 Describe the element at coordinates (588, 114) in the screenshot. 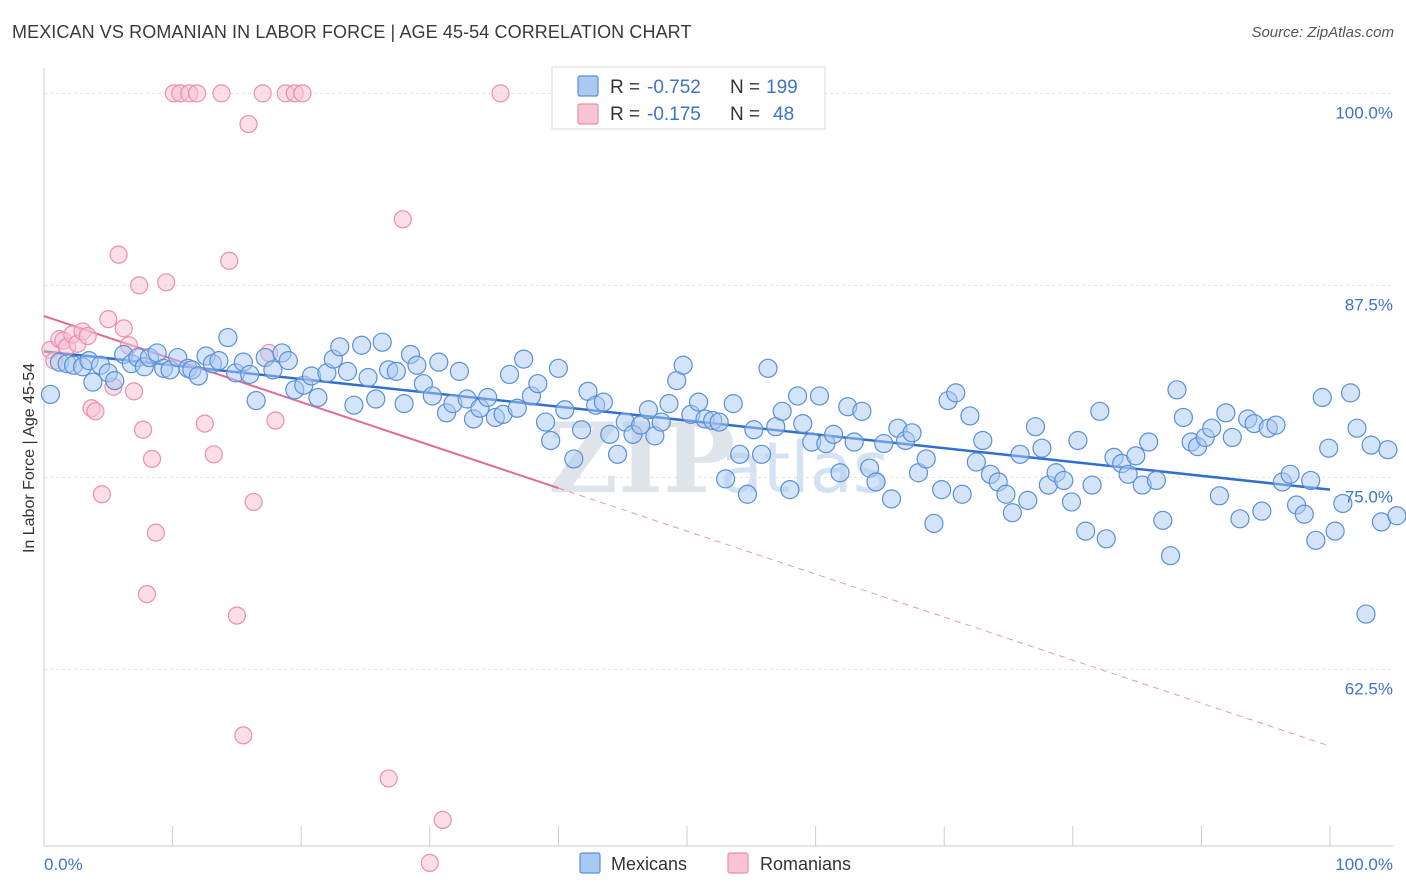

I see `legend-swatch-romanians` at that location.